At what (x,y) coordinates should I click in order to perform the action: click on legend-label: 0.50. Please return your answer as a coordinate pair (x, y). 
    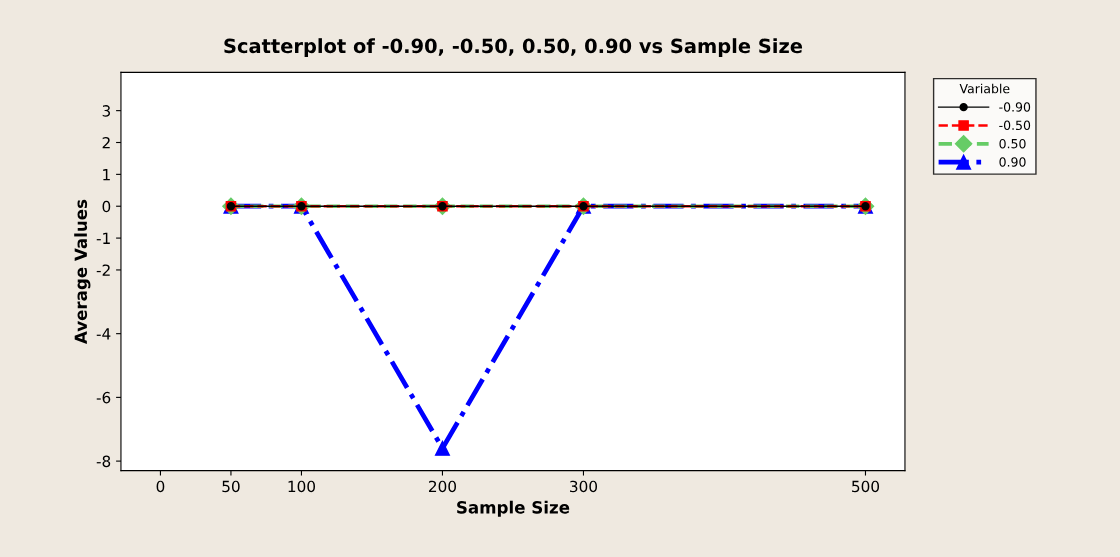
    Looking at the image, I should click on (1012, 143).